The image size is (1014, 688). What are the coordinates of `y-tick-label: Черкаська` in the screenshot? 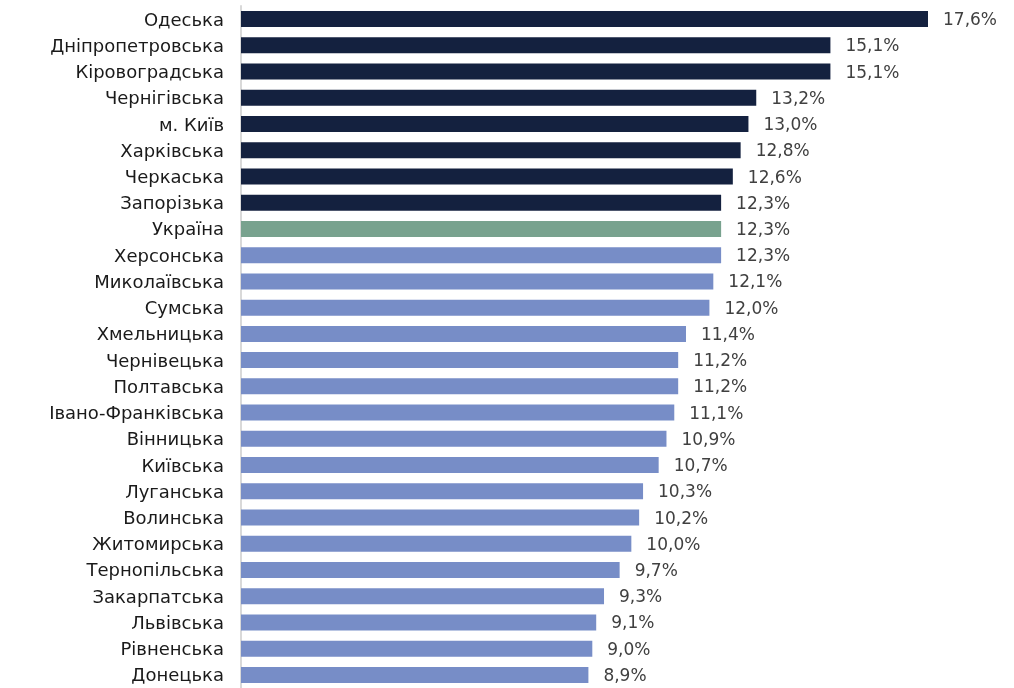 It's located at (174, 176).